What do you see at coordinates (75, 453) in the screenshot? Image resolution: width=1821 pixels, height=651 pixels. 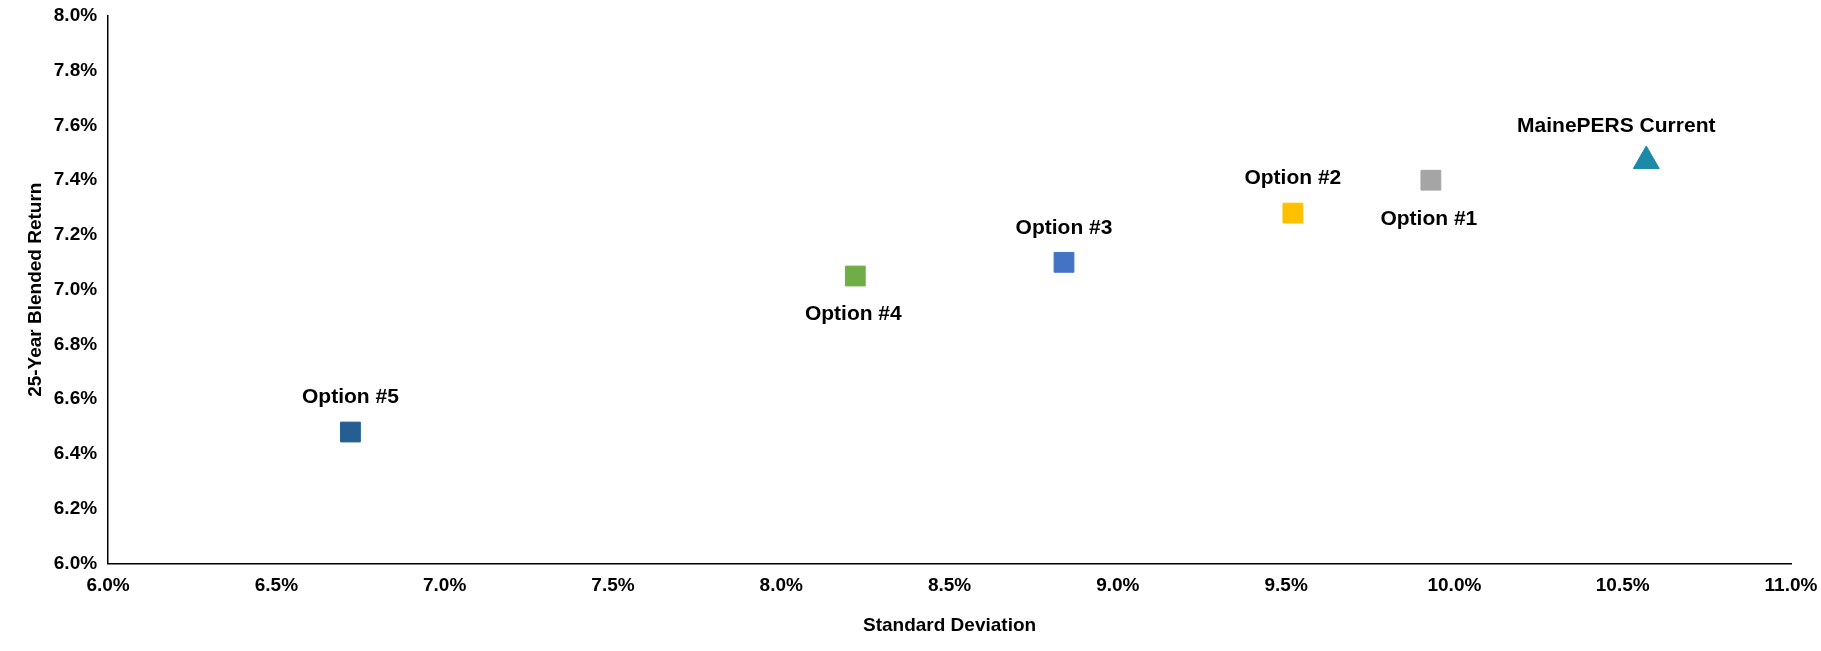 I see `y-tick-label: 6.4%` at bounding box center [75, 453].